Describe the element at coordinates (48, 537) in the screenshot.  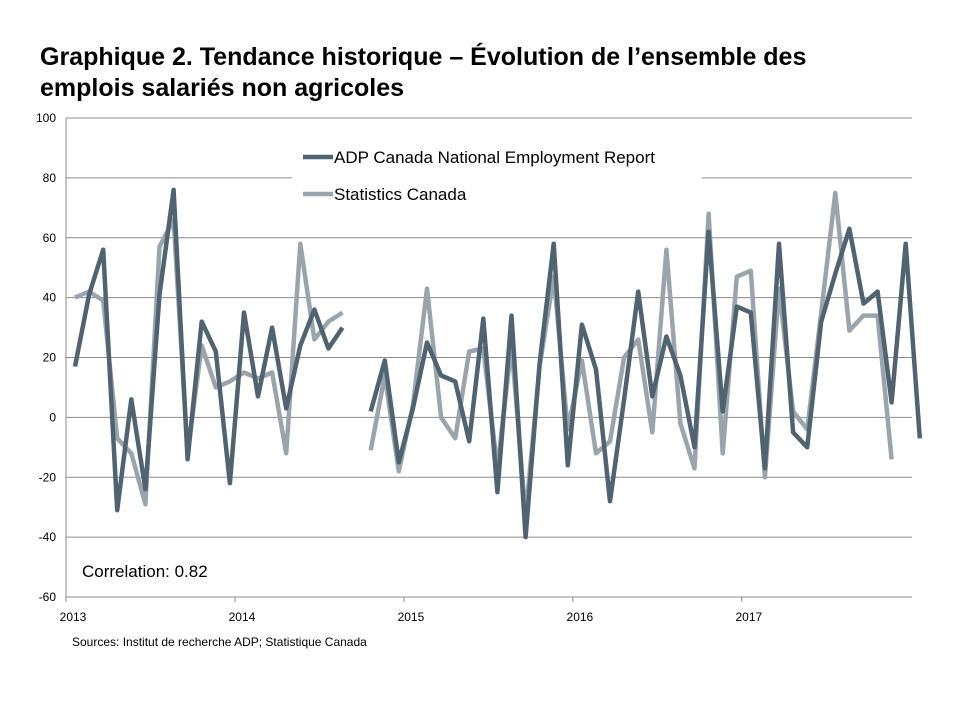
I see `y-tick-label: -40` at that location.